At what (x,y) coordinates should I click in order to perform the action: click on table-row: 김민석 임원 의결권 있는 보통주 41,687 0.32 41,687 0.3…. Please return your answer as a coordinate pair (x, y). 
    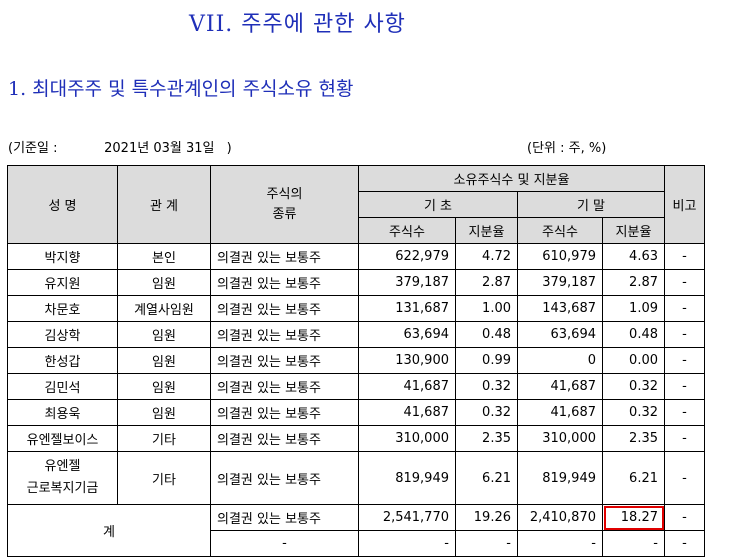
    Looking at the image, I should click on (356, 386).